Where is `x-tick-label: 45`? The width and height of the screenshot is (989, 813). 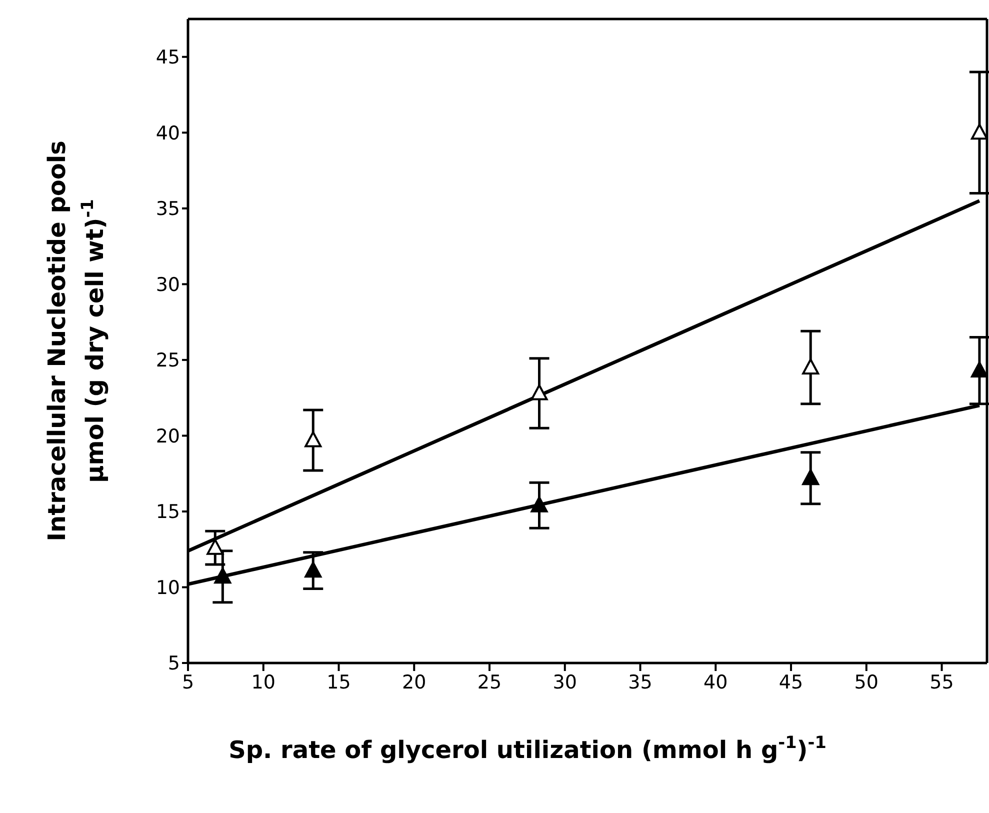
x-tick-label: 45 is located at coordinates (791, 682).